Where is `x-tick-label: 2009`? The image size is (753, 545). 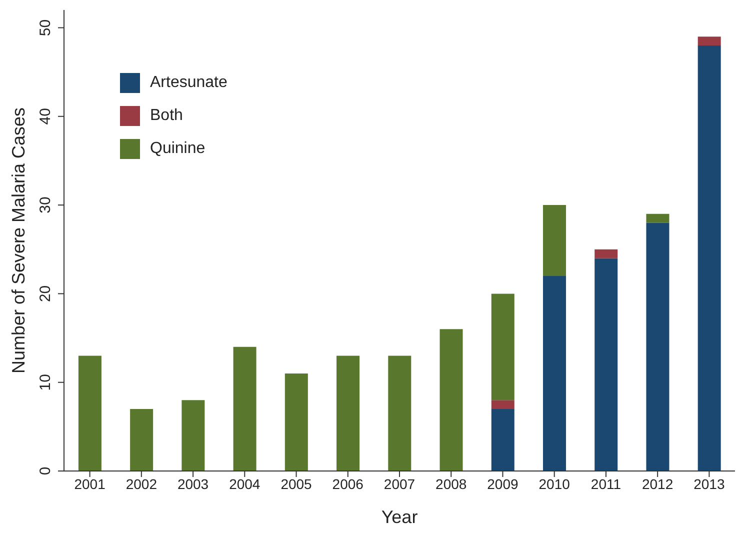 x-tick-label: 2009 is located at coordinates (503, 484).